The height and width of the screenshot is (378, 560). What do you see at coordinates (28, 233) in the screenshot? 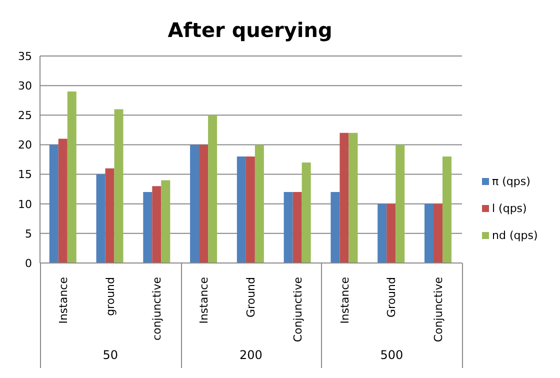
I see `y-tick-label: 5` at bounding box center [28, 233].